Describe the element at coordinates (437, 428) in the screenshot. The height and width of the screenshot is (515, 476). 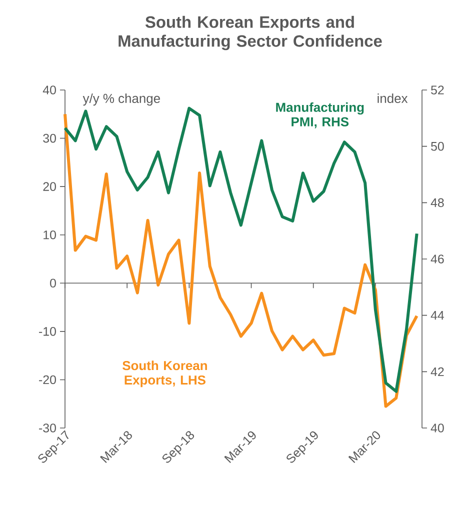
I see `y2-tick-label: 40` at that location.